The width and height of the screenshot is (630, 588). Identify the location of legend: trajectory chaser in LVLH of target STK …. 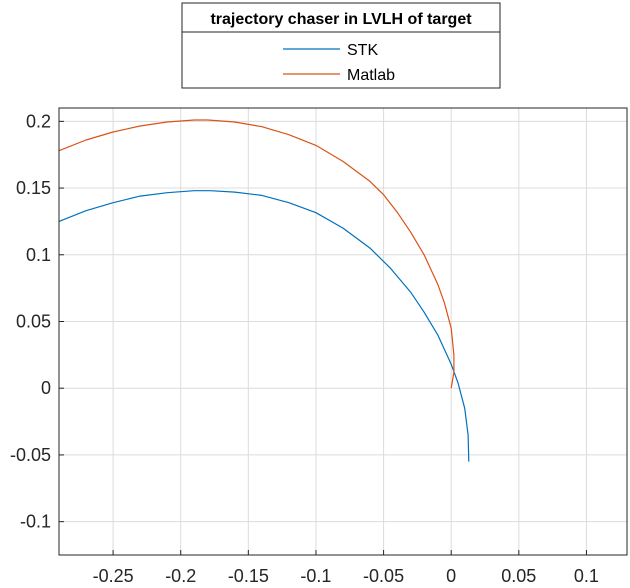
(341, 45).